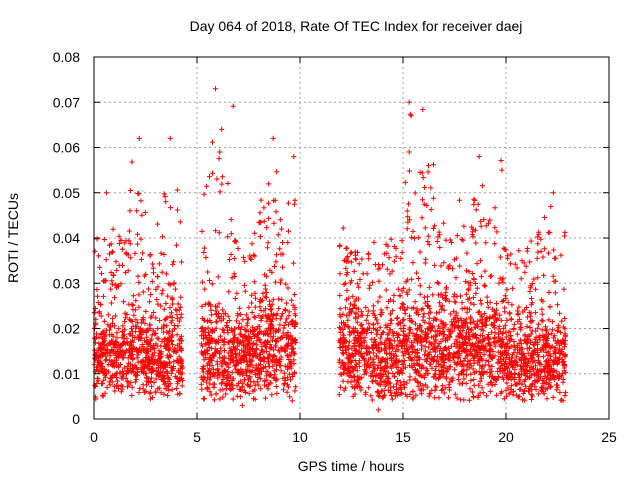  Describe the element at coordinates (66, 193) in the screenshot. I see `y-tick-label: 0.05` at that location.